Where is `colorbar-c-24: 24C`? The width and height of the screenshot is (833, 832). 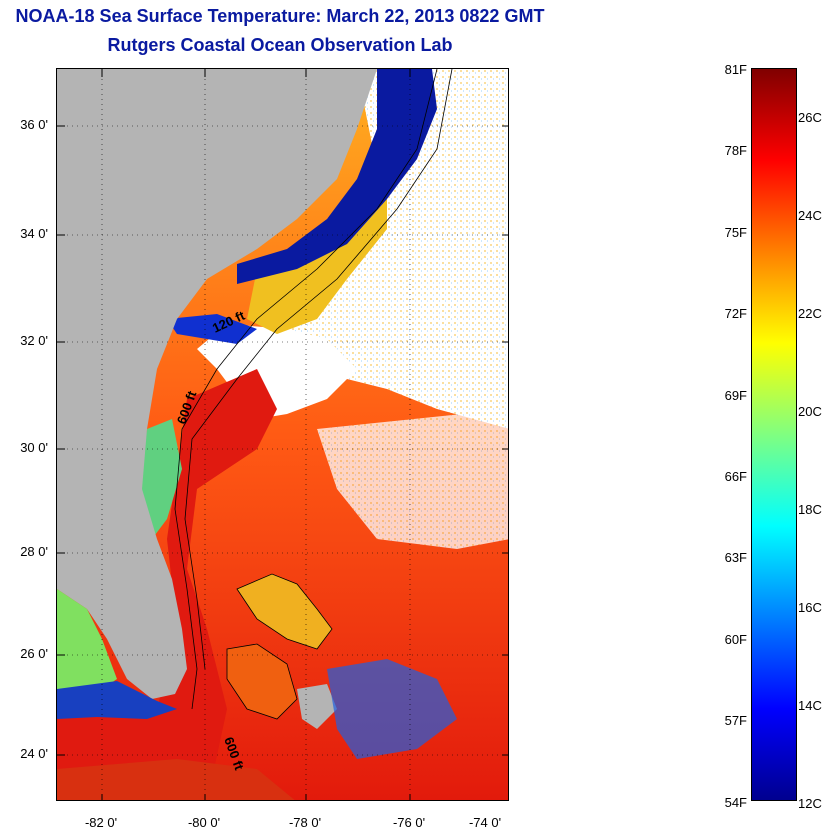 colorbar-c-24: 24C is located at coordinates (810, 215).